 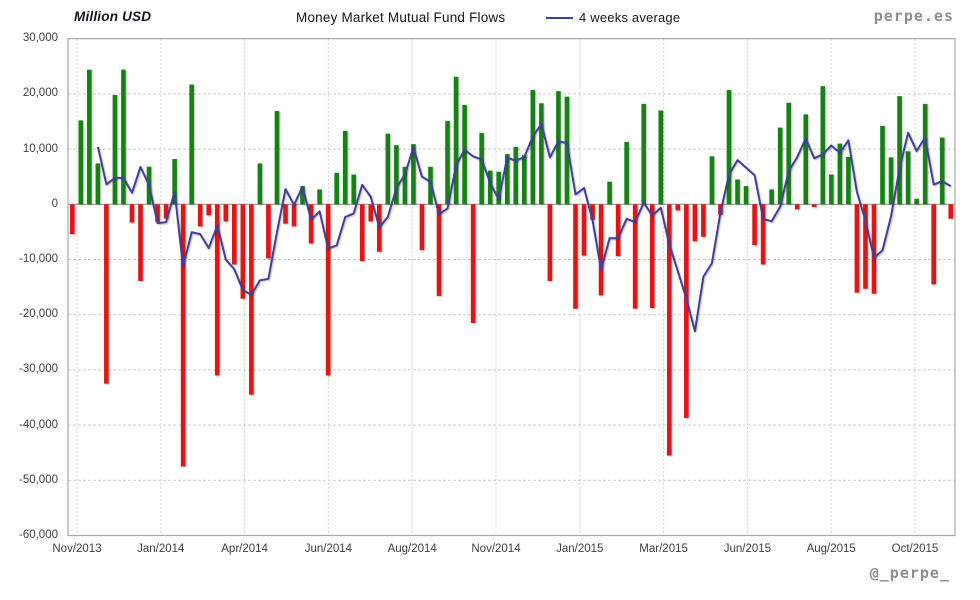 What do you see at coordinates (630, 17) in the screenshot?
I see `legend-label: 4 weeks average` at bounding box center [630, 17].